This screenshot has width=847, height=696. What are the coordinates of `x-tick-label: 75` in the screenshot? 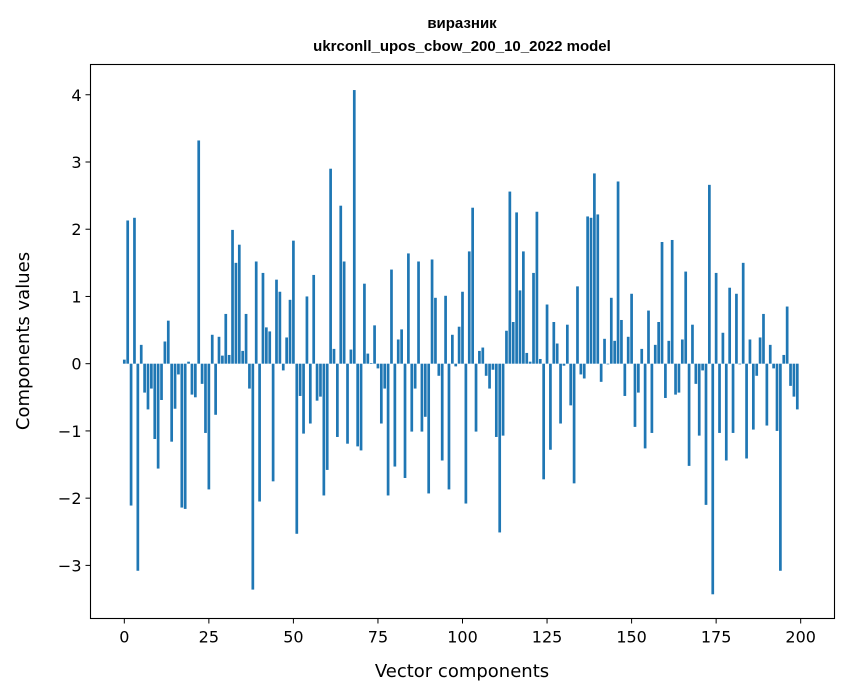 It's located at (378, 637).